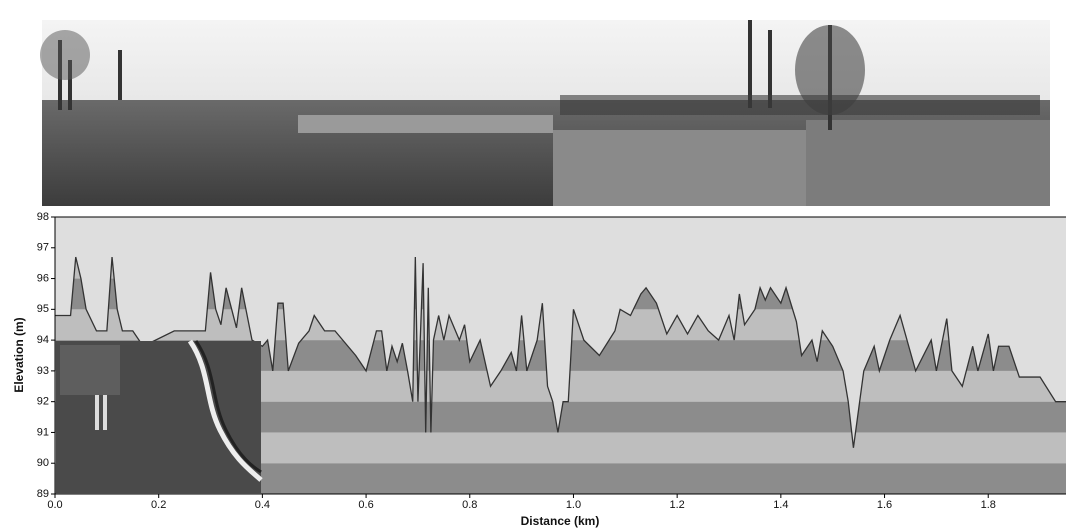 The height and width of the screenshot is (530, 1066). Describe the element at coordinates (43, 217) in the screenshot. I see `y-tick-label: 98` at that location.